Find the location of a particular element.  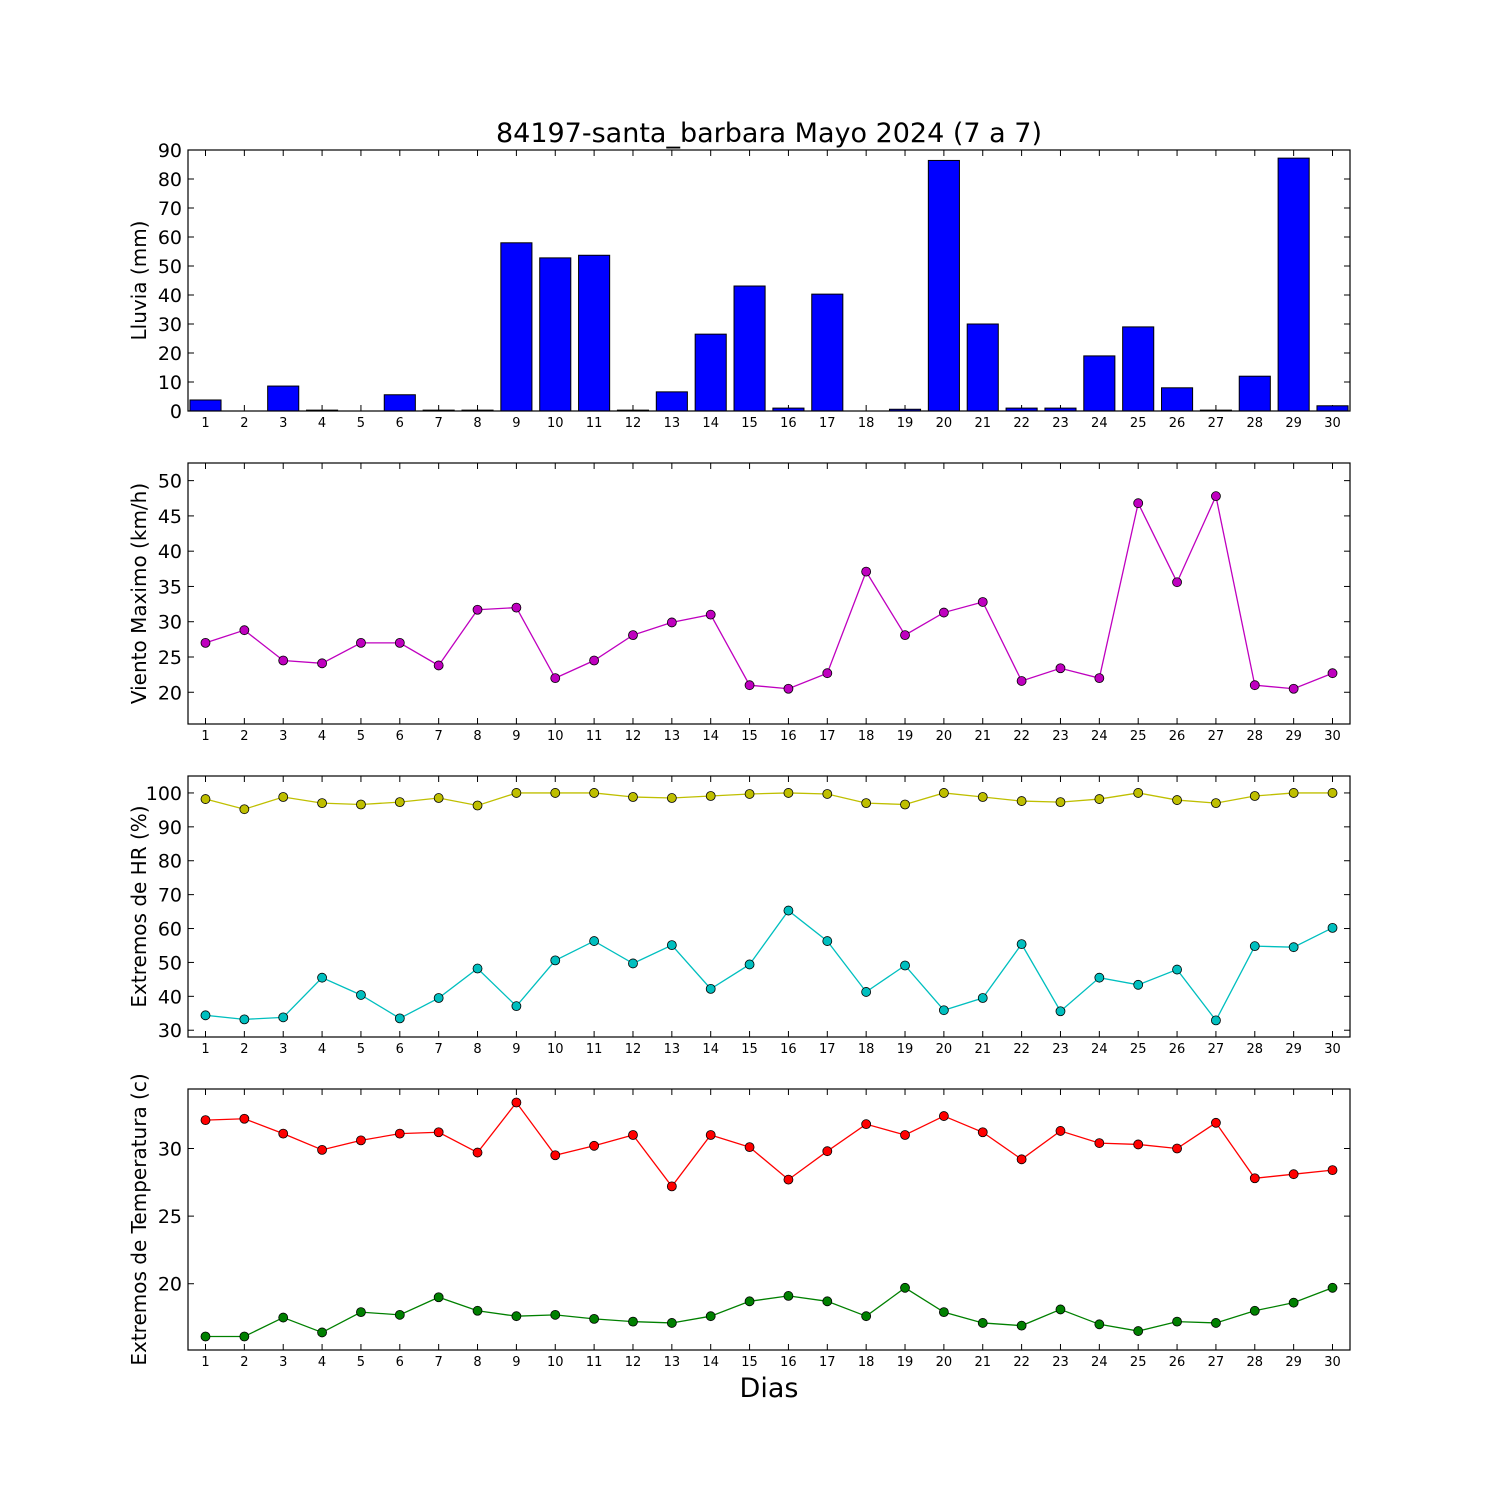

x-tick-label: 24 is located at coordinates (1099, 736).